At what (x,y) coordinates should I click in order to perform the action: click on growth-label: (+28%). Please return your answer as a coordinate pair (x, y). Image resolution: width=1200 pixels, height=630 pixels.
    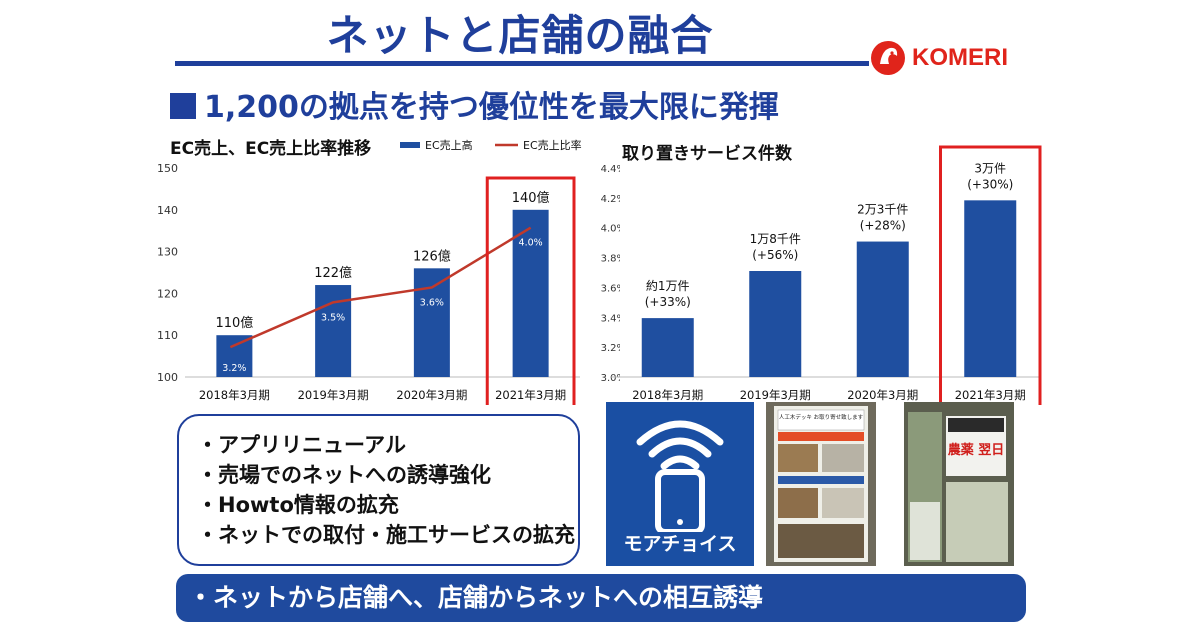
    Looking at the image, I should click on (883, 226).